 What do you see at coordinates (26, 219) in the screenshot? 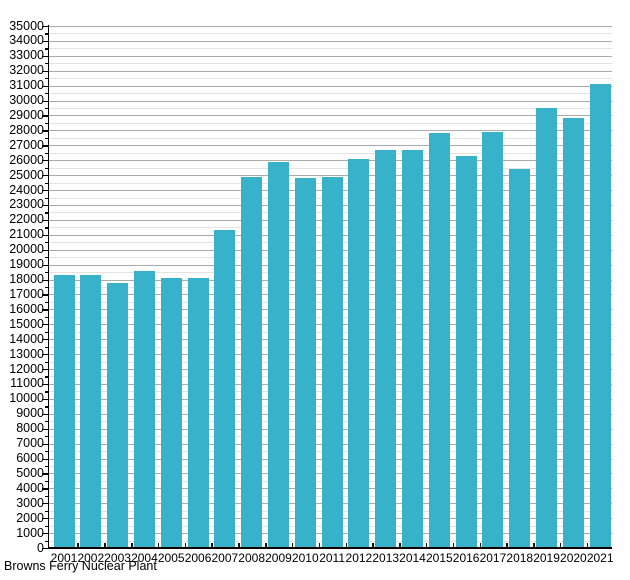
I see `y-tick-label: 22000` at bounding box center [26, 219].